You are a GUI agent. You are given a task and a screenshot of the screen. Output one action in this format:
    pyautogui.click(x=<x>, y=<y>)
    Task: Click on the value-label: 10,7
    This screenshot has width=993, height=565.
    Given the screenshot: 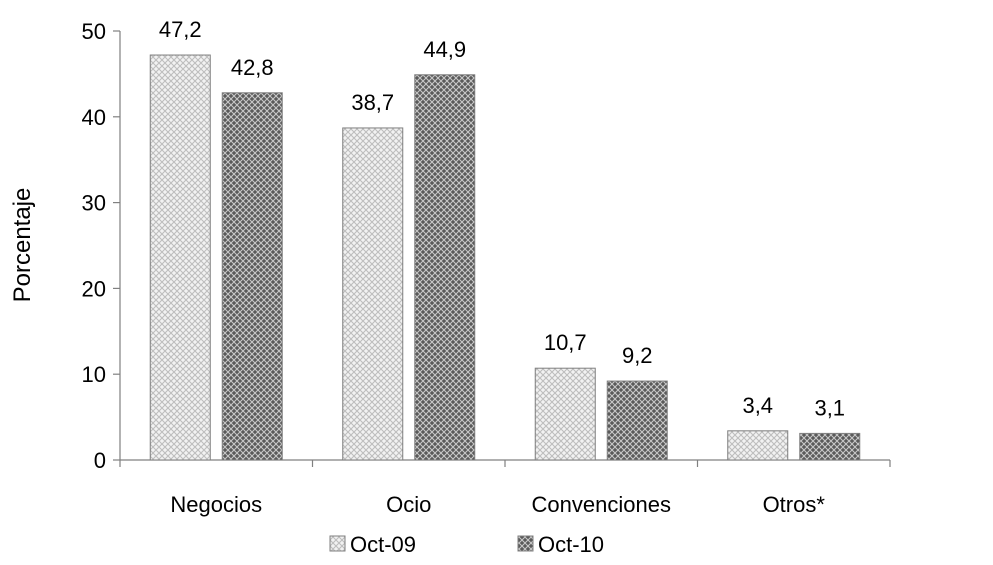 What is the action you would take?
    pyautogui.click(x=565, y=342)
    